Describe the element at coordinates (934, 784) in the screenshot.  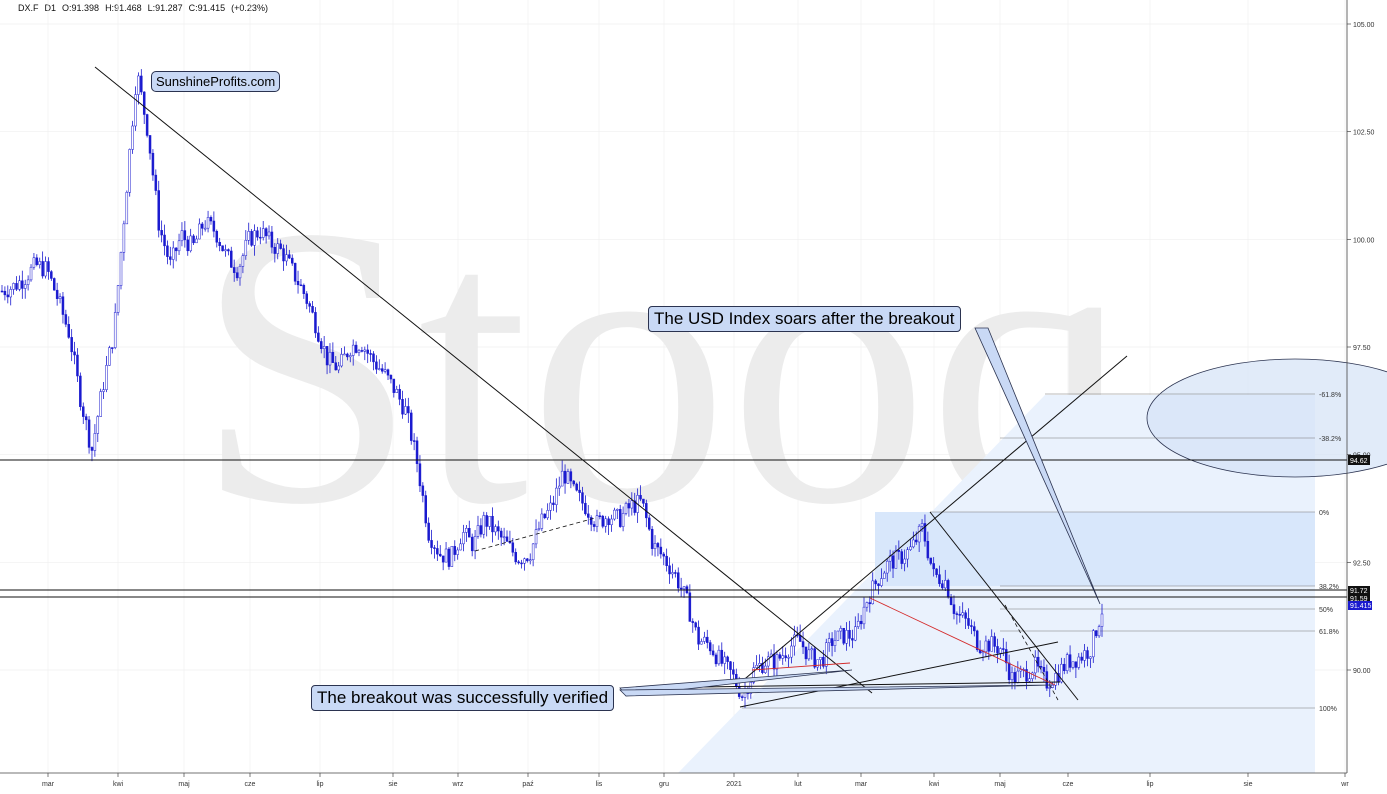
I see `x-tick-label: kwi` at that location.